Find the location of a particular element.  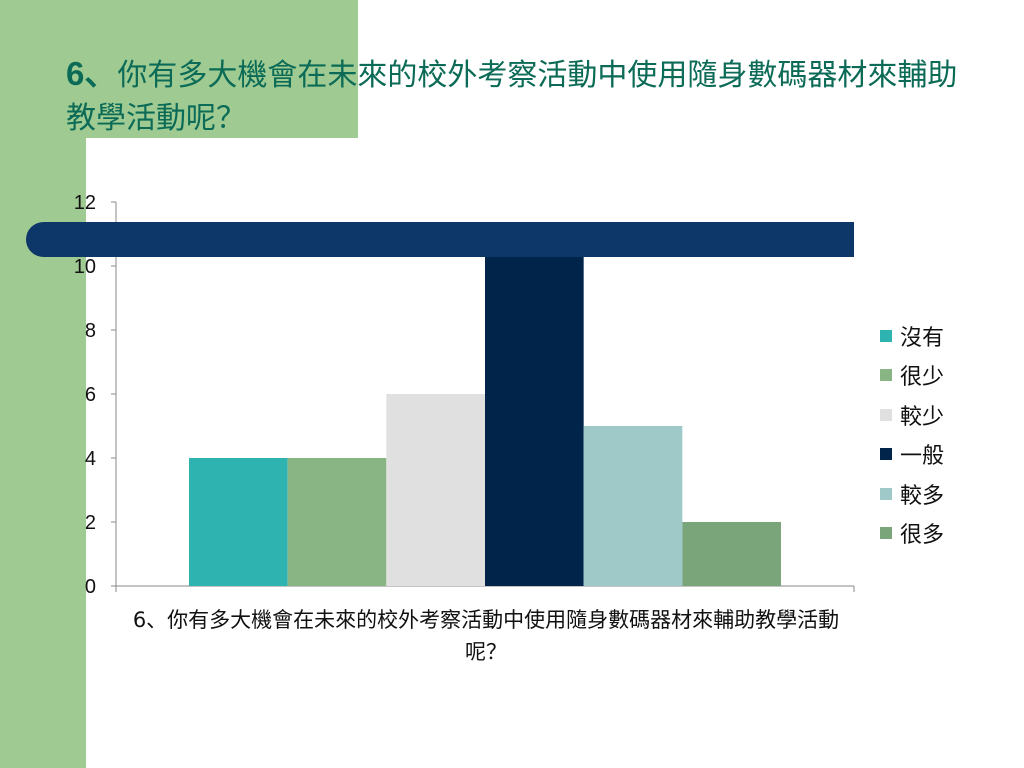

decorative-banner is located at coordinates (440, 239).